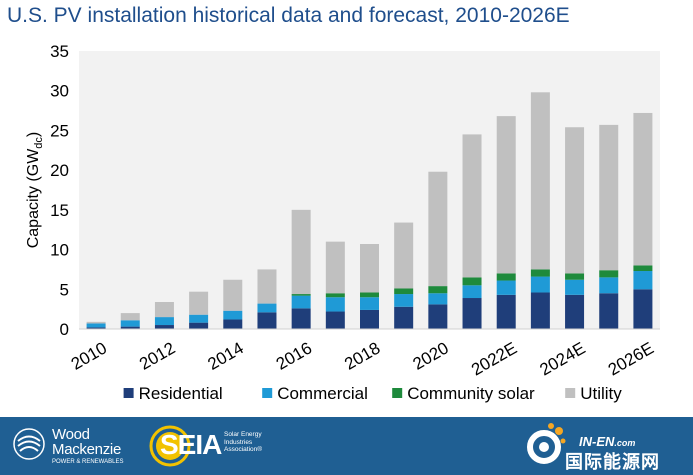 This screenshot has width=693, height=475. What do you see at coordinates (243, 434) in the screenshot?
I see `seia-name-line1: Solar Energy` at bounding box center [243, 434].